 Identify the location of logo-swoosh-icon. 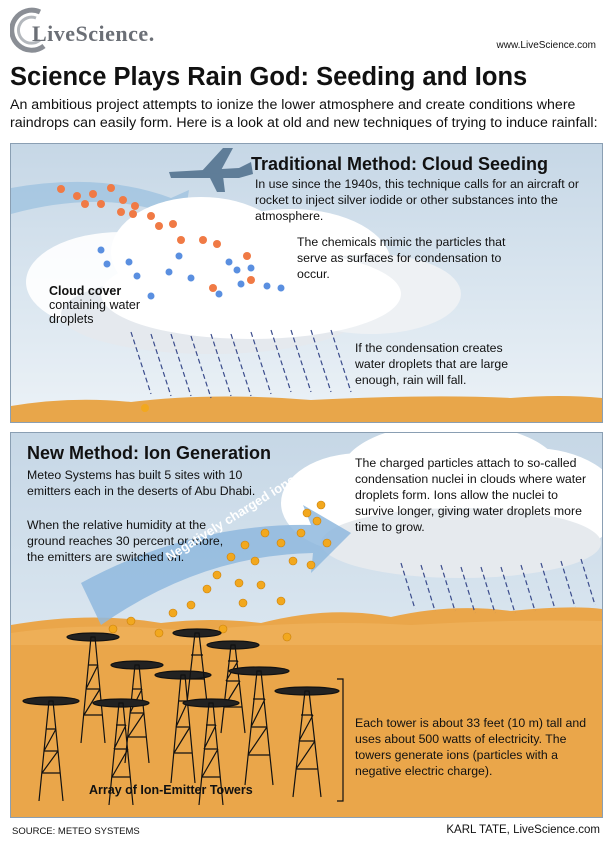
(28, 30).